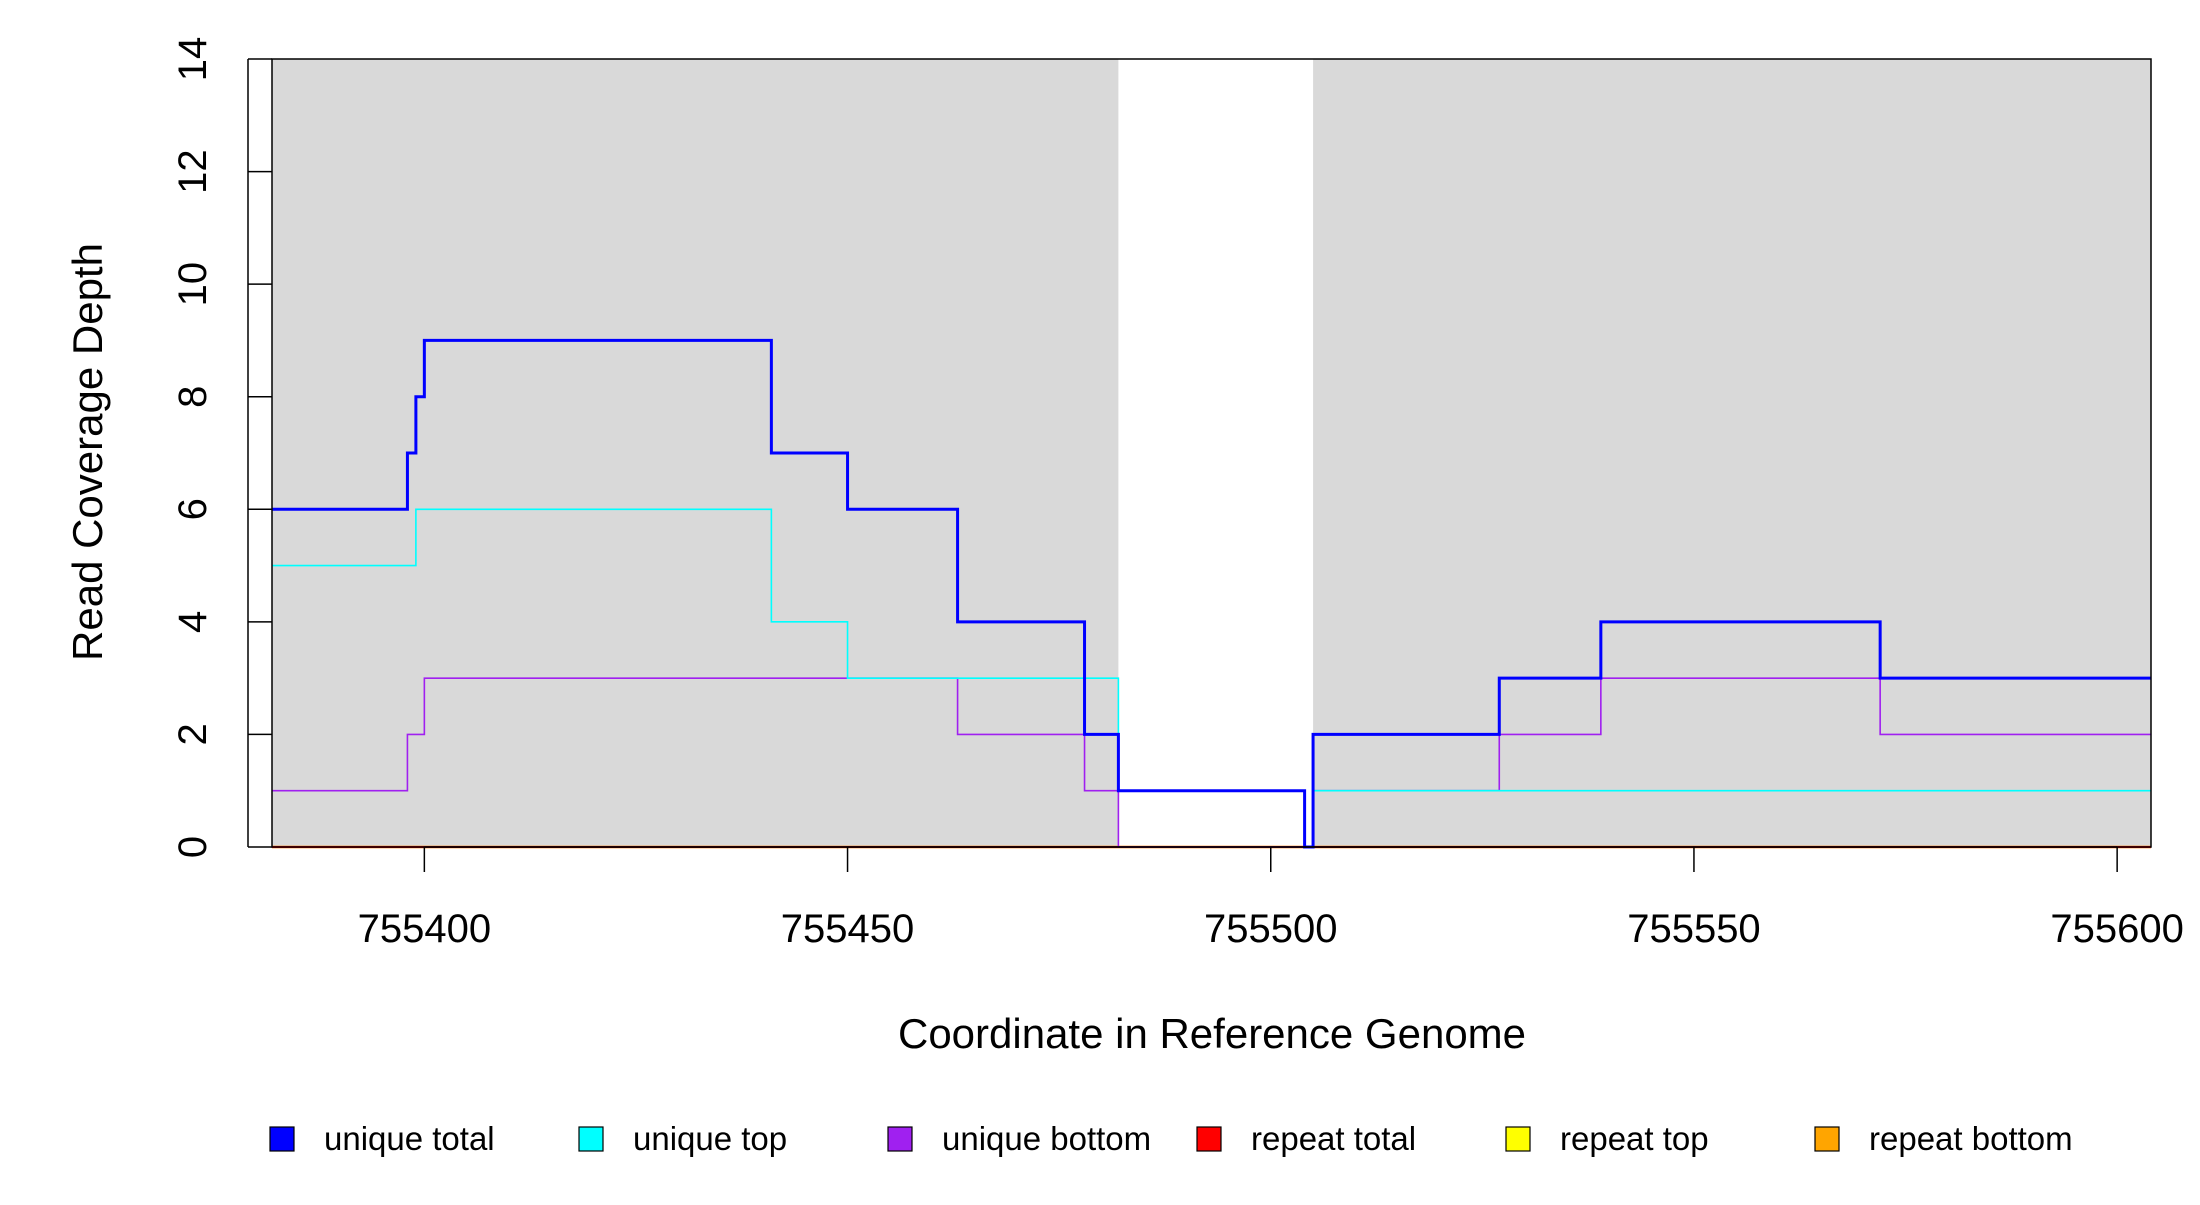 Image resolution: width=2200 pixels, height=1205 pixels. What do you see at coordinates (2116, 929) in the screenshot?
I see `x-tick-label: 755600` at bounding box center [2116, 929].